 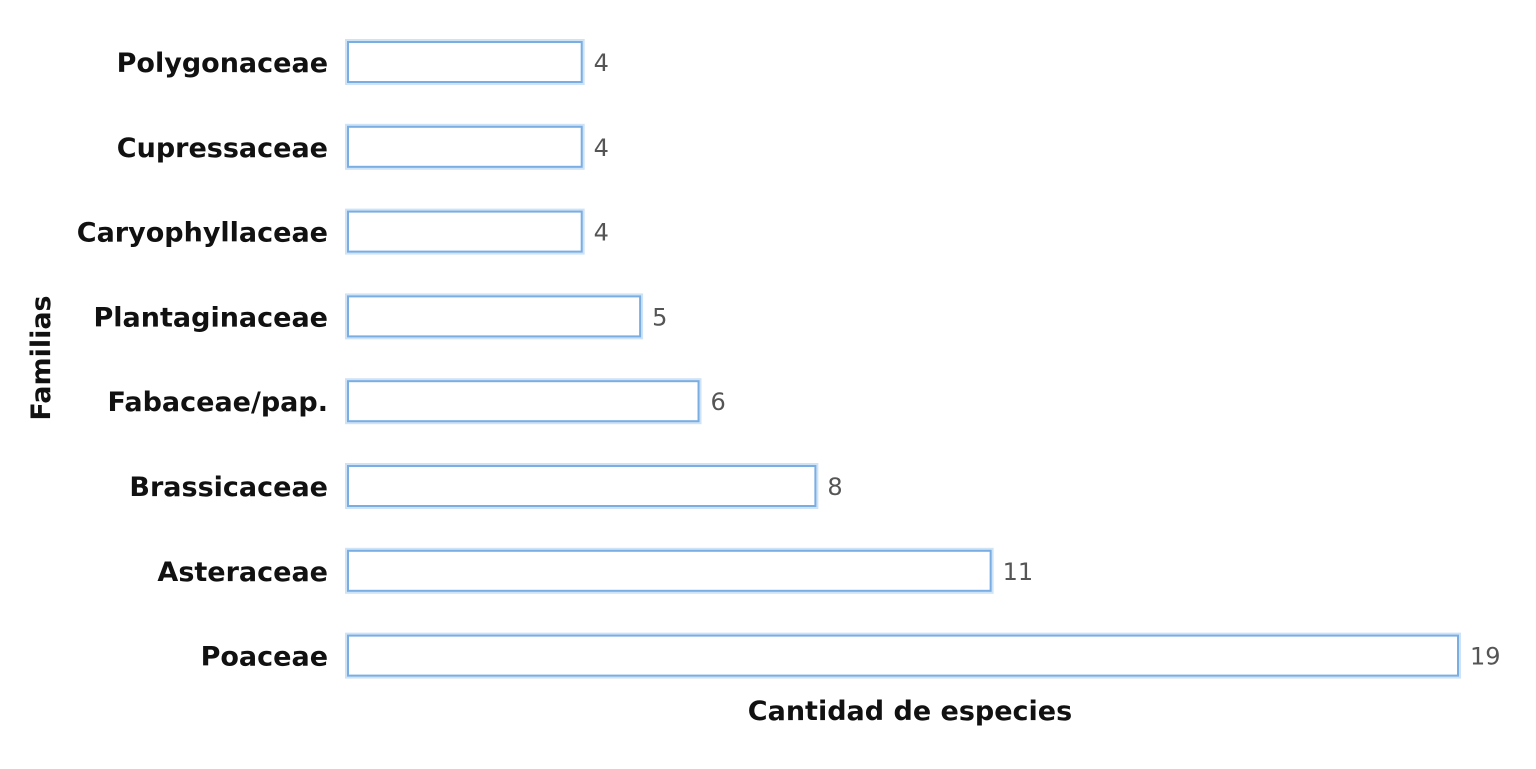 I want to click on category-label: Fabaceae/pap., so click(x=218, y=402).